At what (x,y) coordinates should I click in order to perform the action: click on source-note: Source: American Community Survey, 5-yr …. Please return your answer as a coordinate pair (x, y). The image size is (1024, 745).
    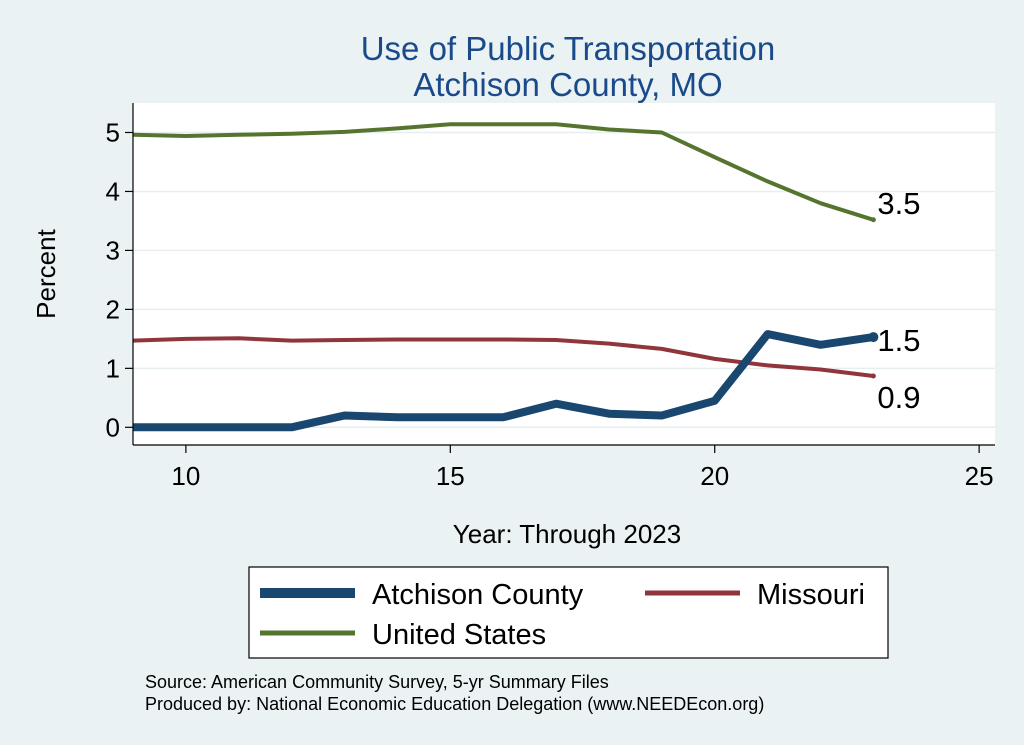
    Looking at the image, I should click on (377, 682).